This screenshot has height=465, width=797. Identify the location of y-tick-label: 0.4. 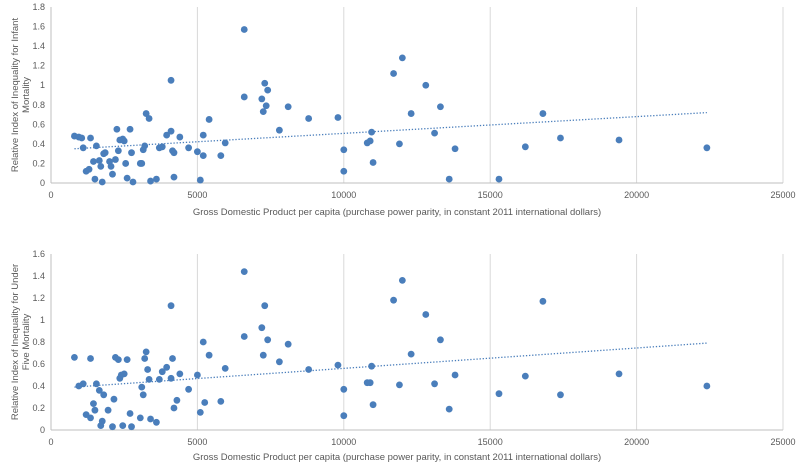
(38, 386).